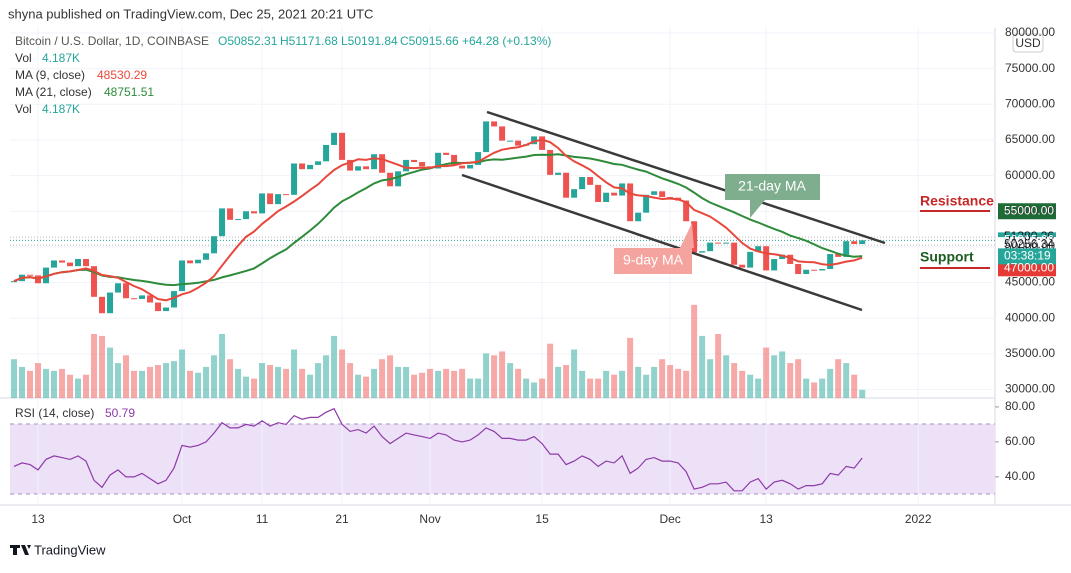  I want to click on logo, so click(20, 550).